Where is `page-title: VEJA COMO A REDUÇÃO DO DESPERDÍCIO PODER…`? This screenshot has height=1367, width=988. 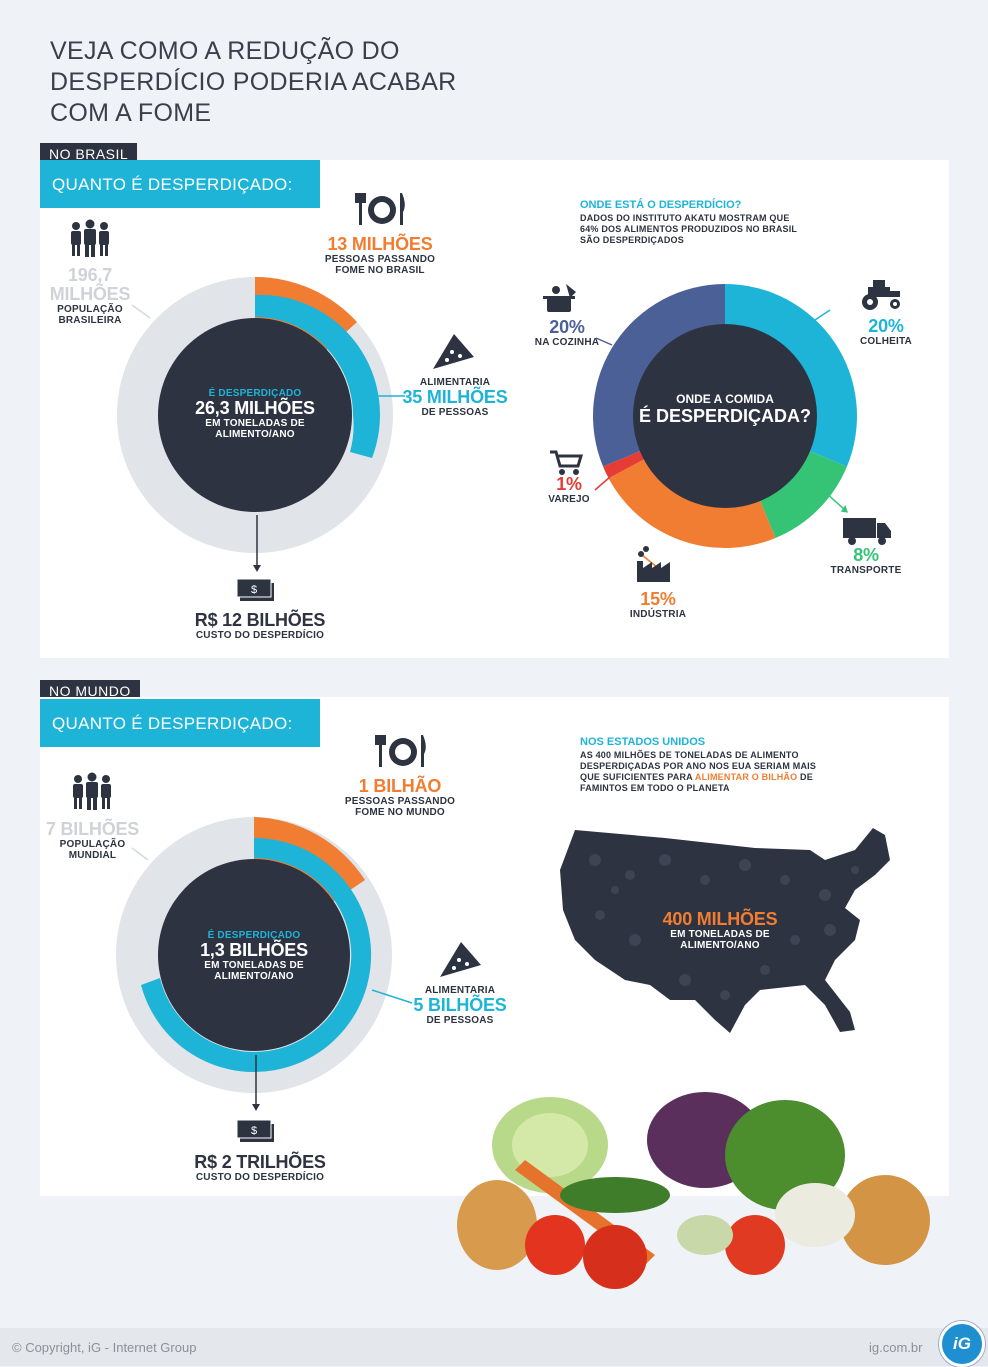
page-title: VEJA COMO A REDUÇÃO DO DESPERDÍCIO PODER… is located at coordinates (253, 82).